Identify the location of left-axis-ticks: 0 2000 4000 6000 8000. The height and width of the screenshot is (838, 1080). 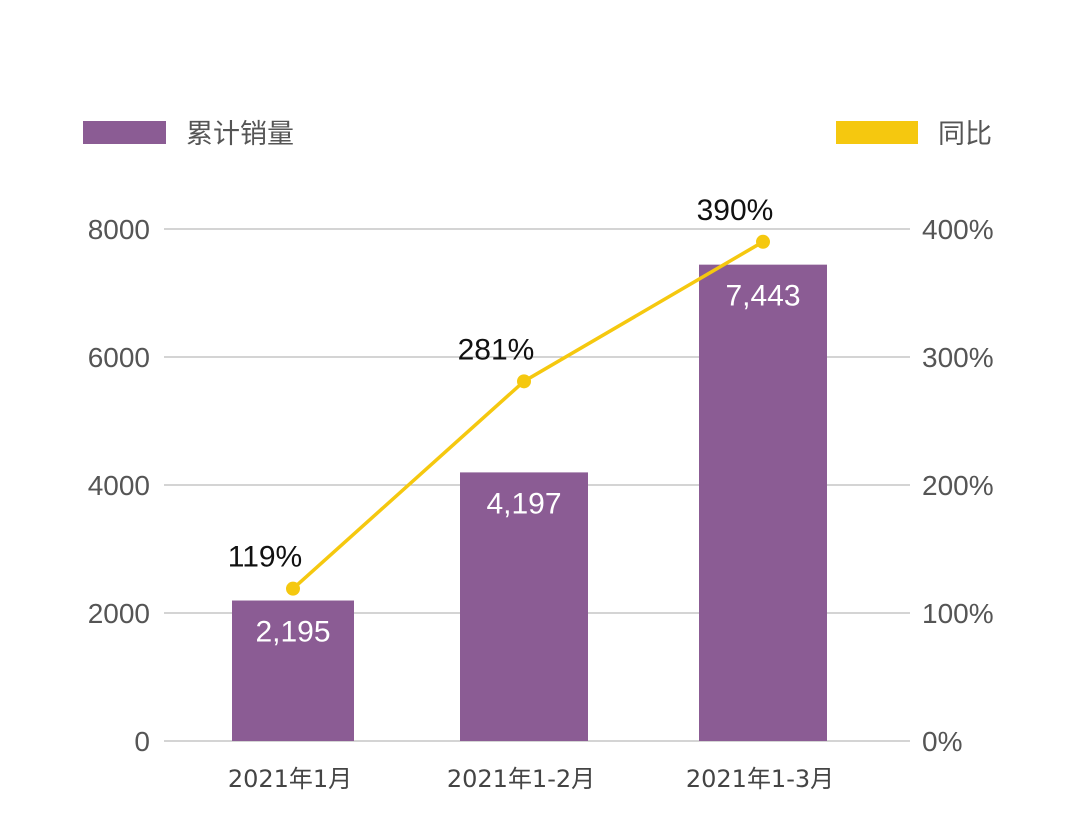
(119, 485).